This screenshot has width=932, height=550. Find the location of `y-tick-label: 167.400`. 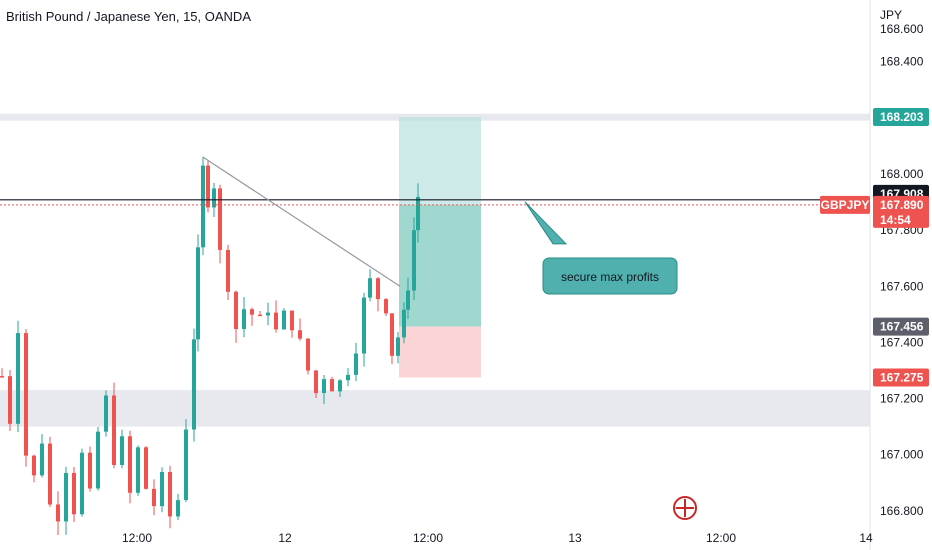

y-tick-label: 167.400 is located at coordinates (902, 342).